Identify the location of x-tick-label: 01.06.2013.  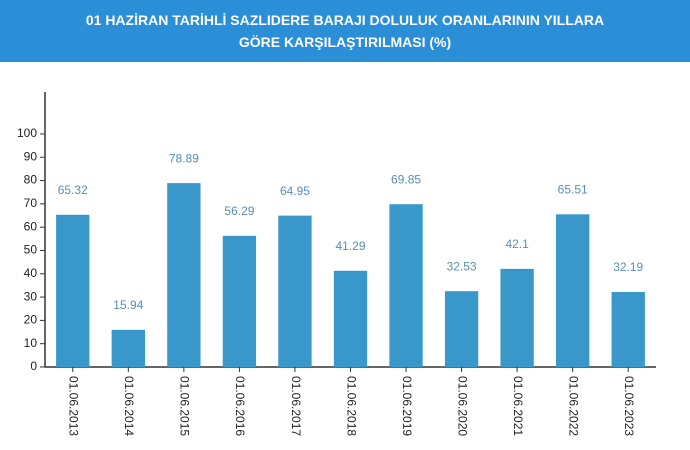
(74, 406).